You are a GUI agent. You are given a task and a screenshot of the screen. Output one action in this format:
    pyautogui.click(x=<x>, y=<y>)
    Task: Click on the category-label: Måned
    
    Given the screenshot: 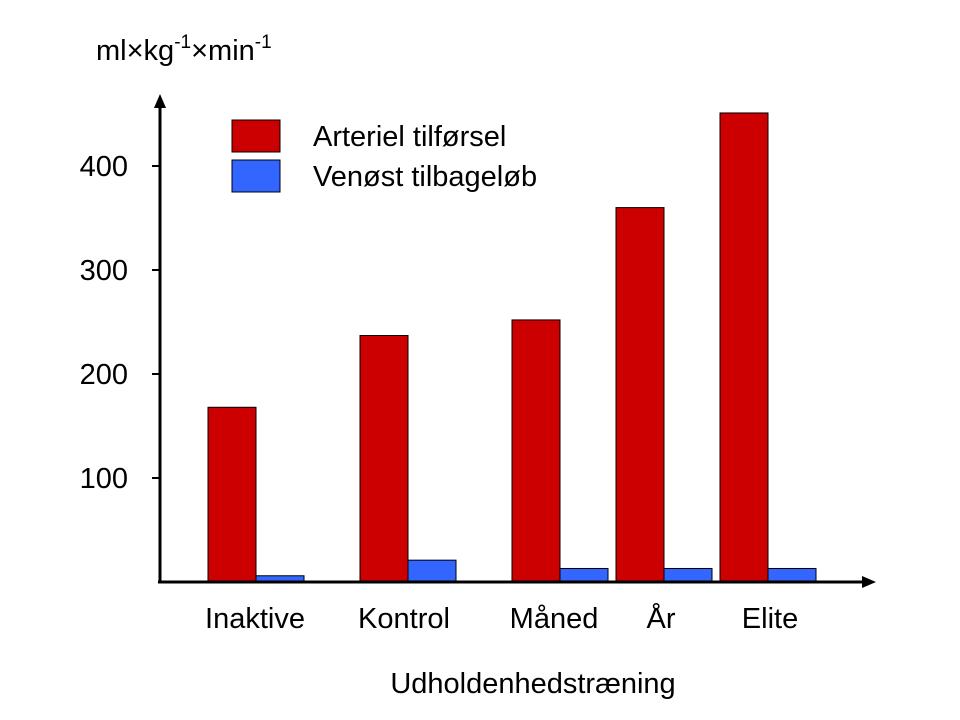 What is the action you would take?
    pyautogui.click(x=554, y=619)
    